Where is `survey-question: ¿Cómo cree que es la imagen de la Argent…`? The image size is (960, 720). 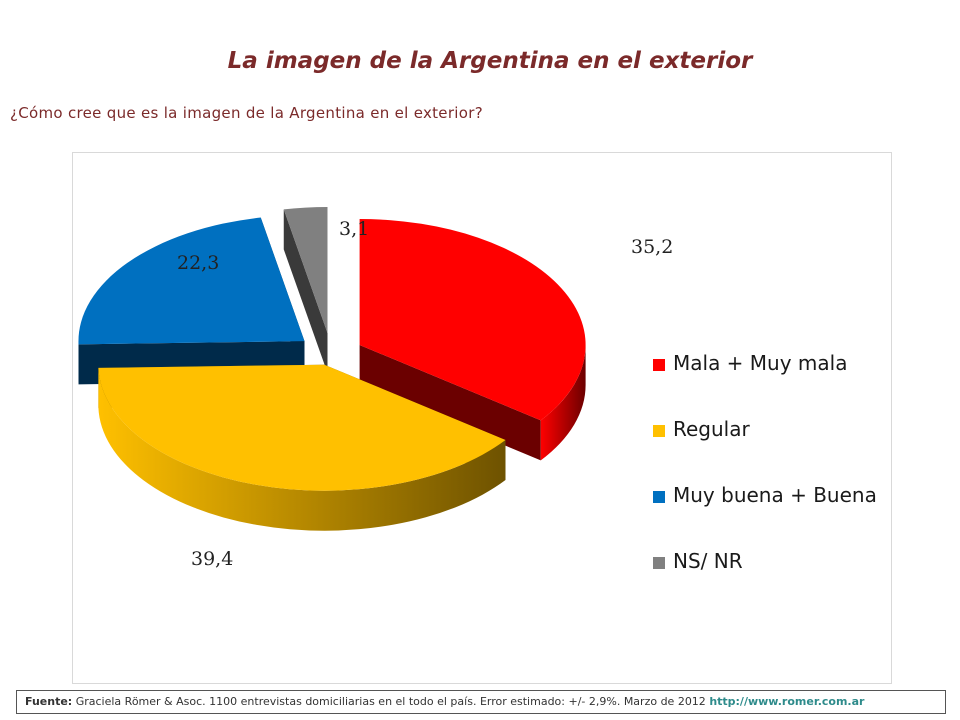 survey-question: ¿Cómo cree que es la imagen de la Argent… is located at coordinates (246, 113).